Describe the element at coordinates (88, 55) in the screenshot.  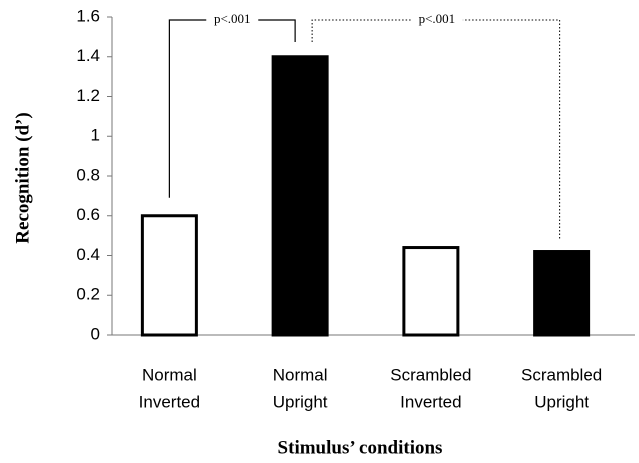
I see `y-tick-label: 1.4` at that location.